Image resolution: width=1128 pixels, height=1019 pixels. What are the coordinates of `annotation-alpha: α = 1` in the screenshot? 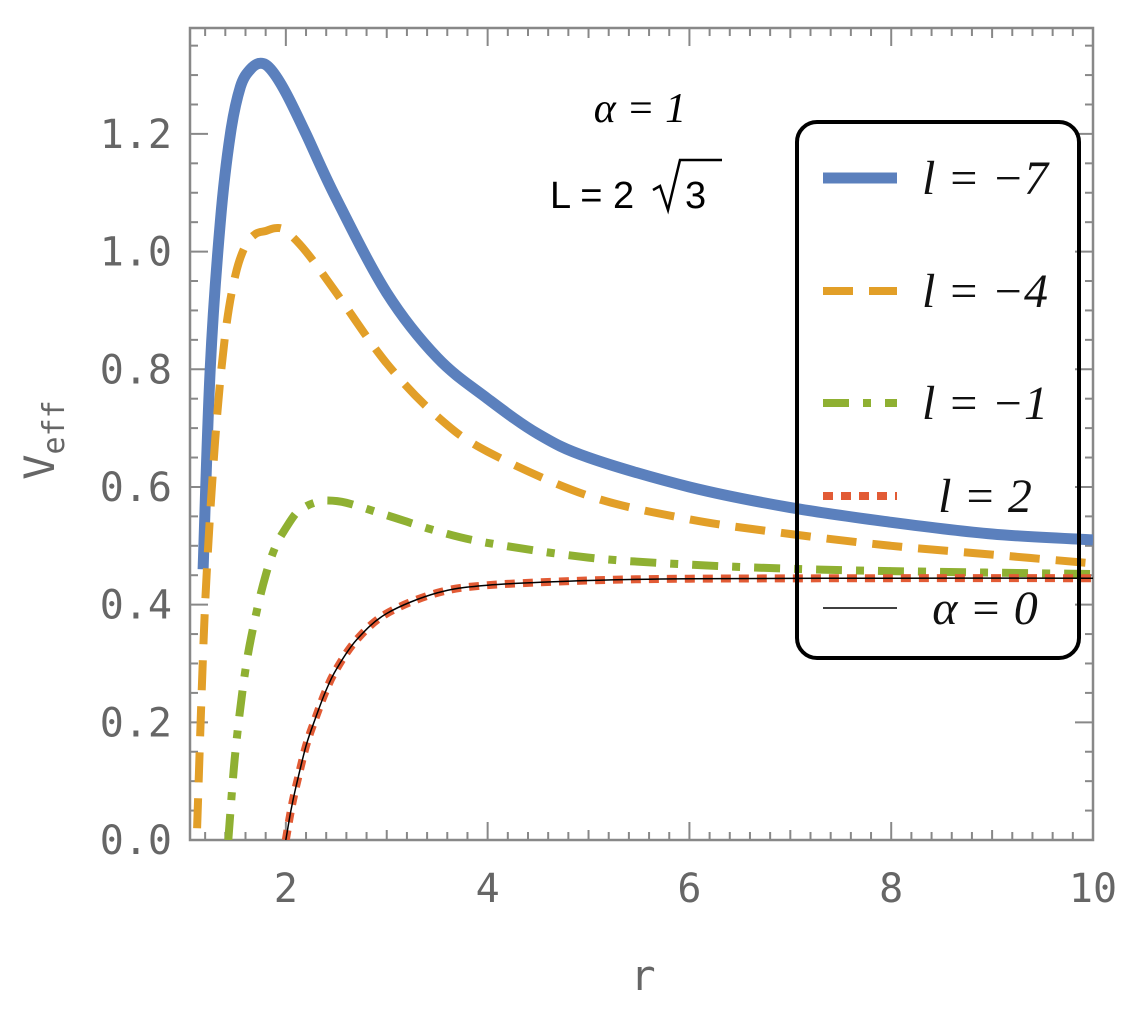 It's located at (640, 109).